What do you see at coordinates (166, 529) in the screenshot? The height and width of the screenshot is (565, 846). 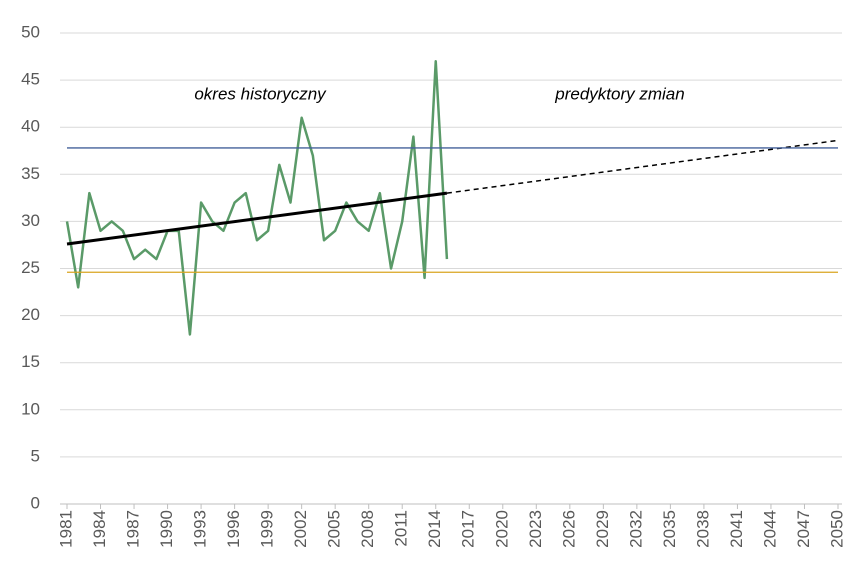 I see `x-tick-label: 1990` at bounding box center [166, 529].